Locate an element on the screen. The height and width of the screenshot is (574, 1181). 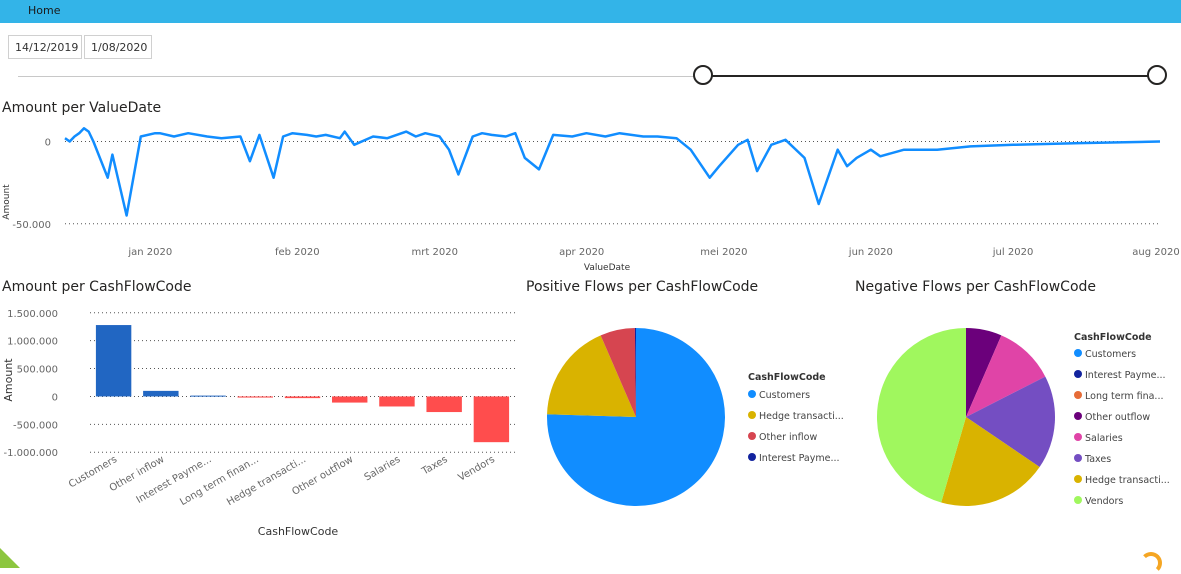
bar-hedge-transacti is located at coordinates (302, 397).